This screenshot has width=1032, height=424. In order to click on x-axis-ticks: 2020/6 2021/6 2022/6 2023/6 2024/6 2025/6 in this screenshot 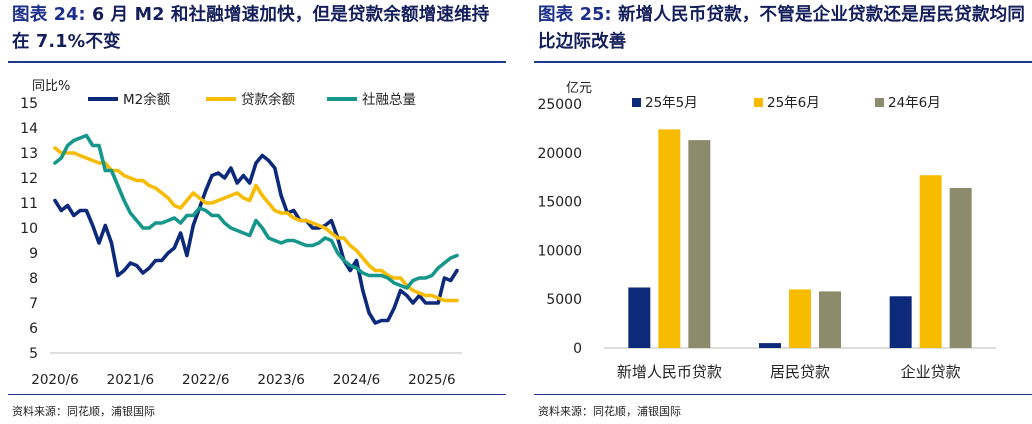, I will do `click(243, 380)`.